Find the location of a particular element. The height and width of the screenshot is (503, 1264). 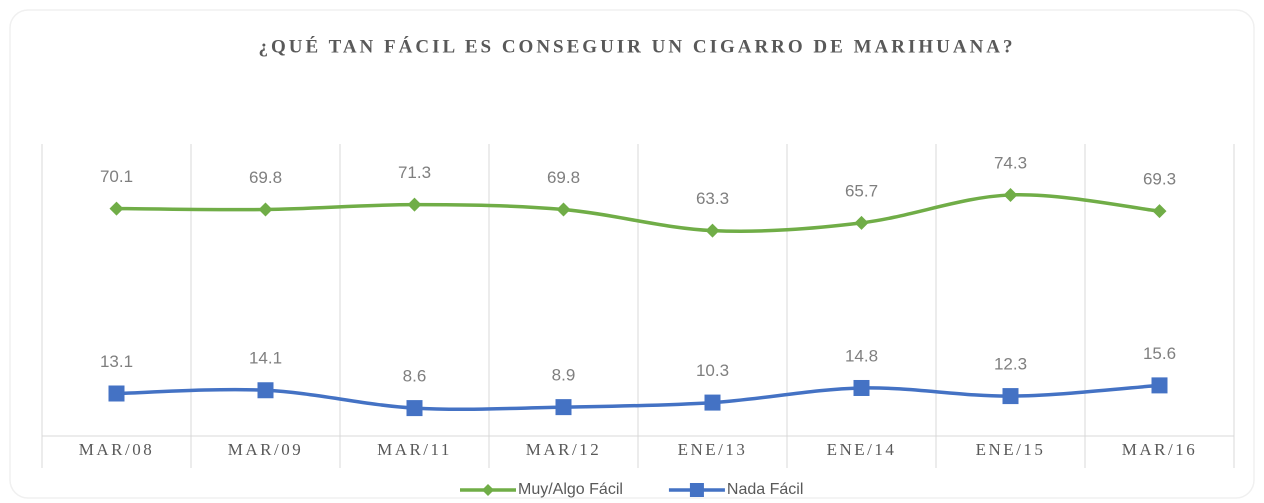

data-label: 13.1 is located at coordinates (116, 361).